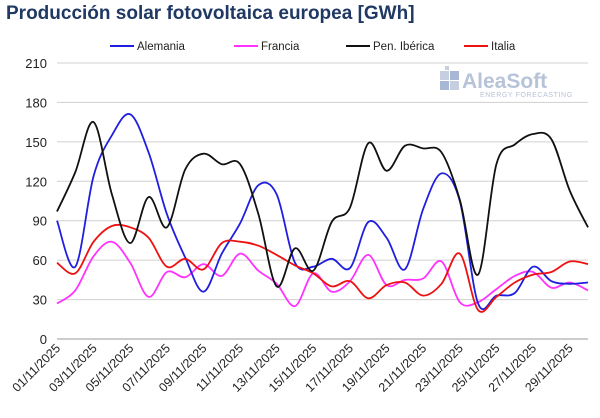 This screenshot has height=418, width=600. I want to click on watermark-subtitle: ENERGY FORECASTING, so click(526, 95).